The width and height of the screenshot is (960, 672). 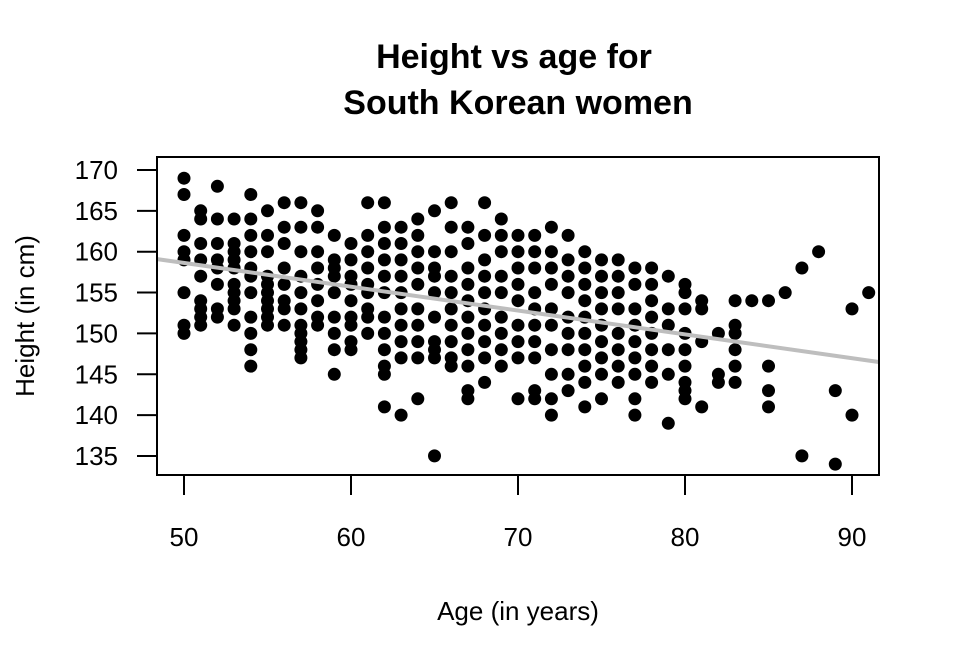 I want to click on x-axis: 50 60 70 80 90, so click(x=518, y=513).